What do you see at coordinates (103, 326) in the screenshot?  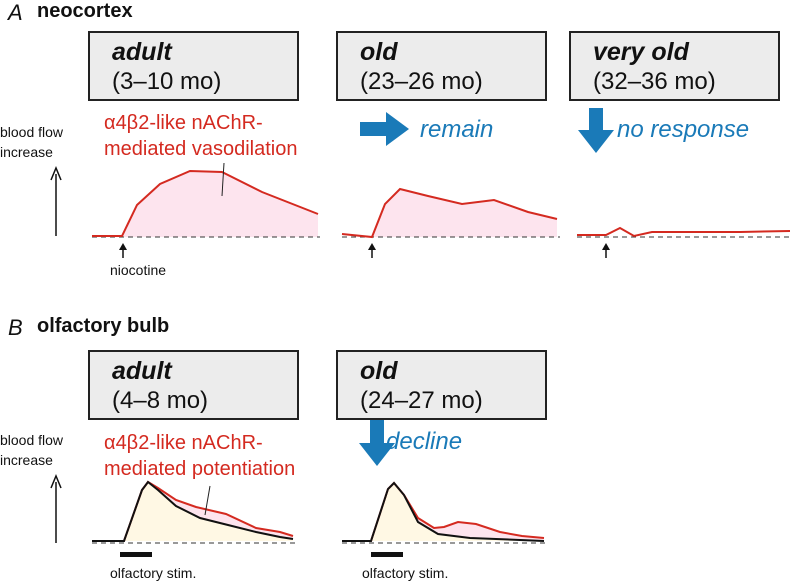 I see `panel-b-title: olfactory bulb` at bounding box center [103, 326].